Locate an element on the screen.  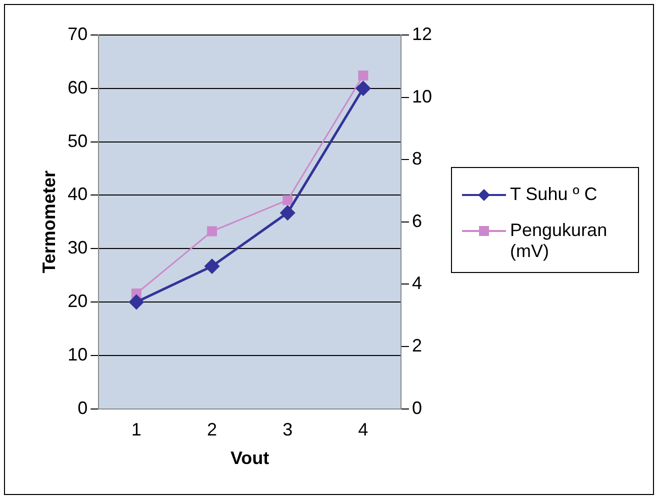
y-tick-label: 10 is located at coordinates (78, 354).